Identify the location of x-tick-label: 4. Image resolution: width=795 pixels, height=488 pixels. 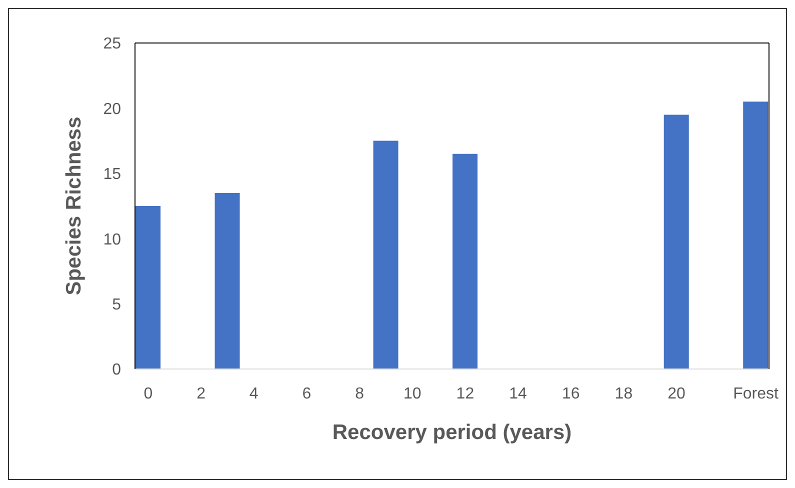
(253, 393).